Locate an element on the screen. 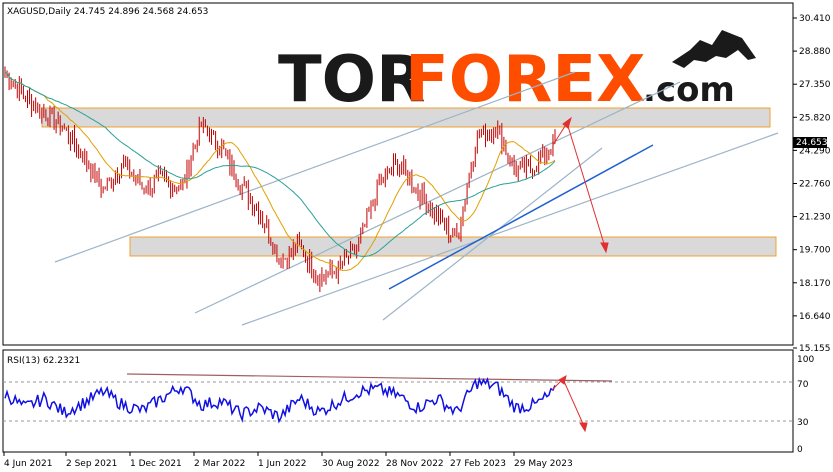  rsi-forecast-arrows is located at coordinates (569, 403).